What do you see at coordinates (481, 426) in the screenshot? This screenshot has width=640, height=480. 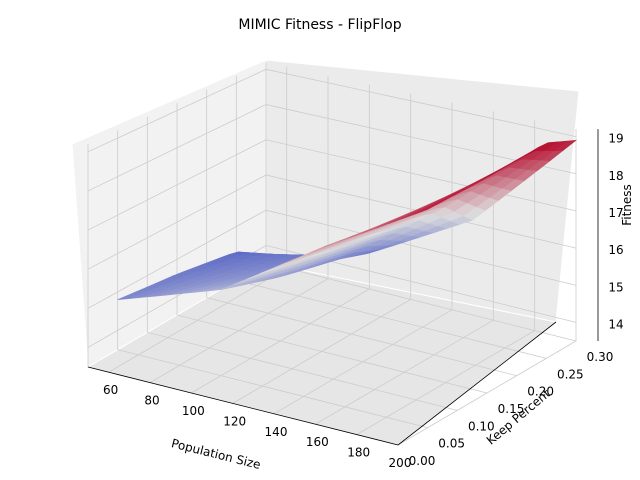 I see `y-tick-label: 0.10` at bounding box center [481, 426].